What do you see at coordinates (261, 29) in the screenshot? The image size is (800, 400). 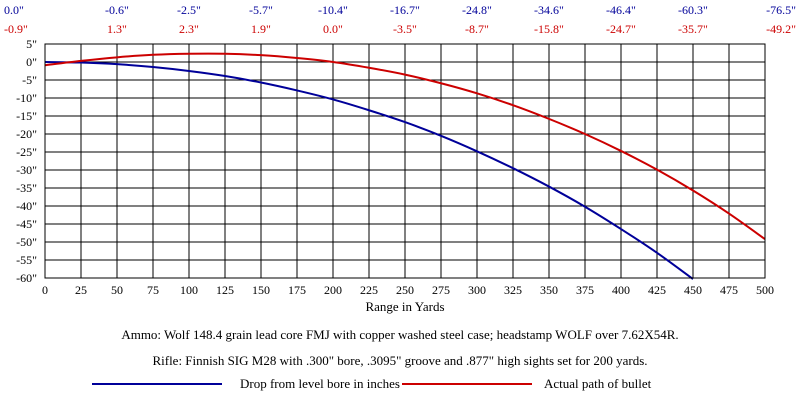 I see `top-label-path: 1.9"` at bounding box center [261, 29].